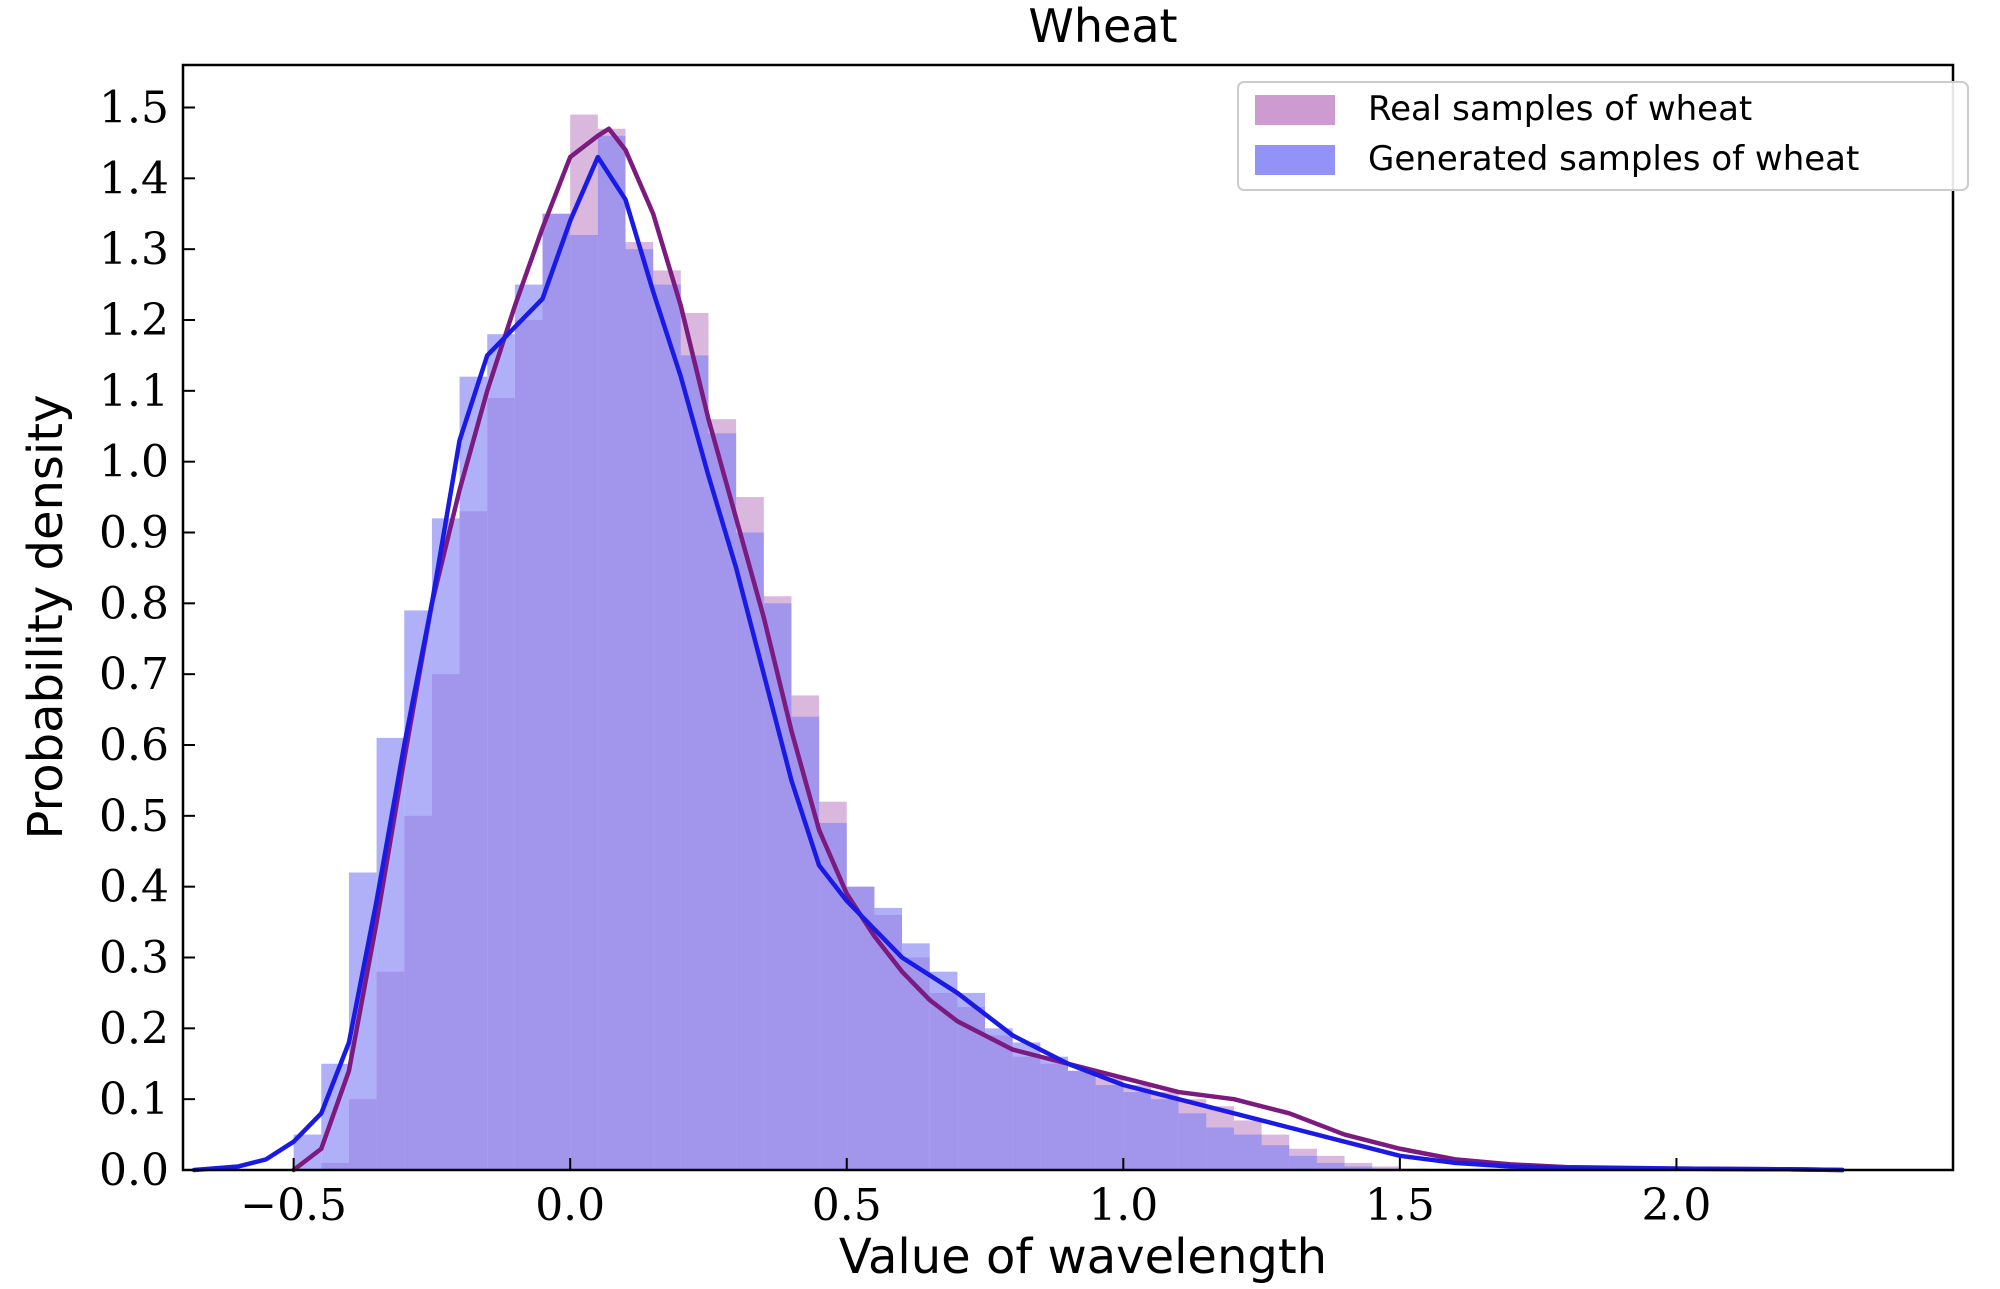 This screenshot has height=1289, width=2000. Describe the element at coordinates (1083, 1257) in the screenshot. I see `x-axis-label: Value of wavelength` at that location.